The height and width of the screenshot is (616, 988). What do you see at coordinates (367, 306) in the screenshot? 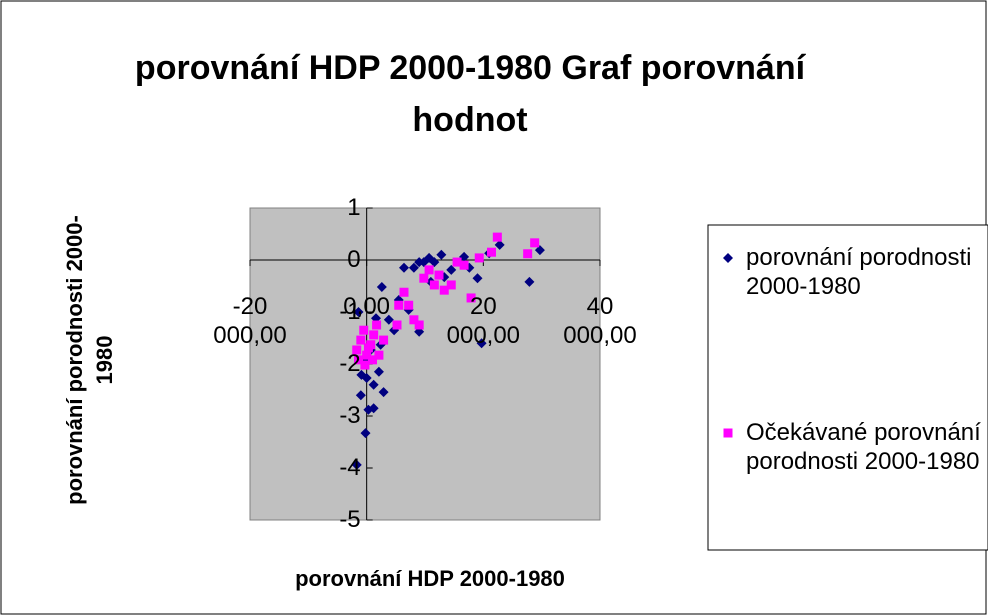
I see `x-tick-label: 0,00` at bounding box center [367, 306].